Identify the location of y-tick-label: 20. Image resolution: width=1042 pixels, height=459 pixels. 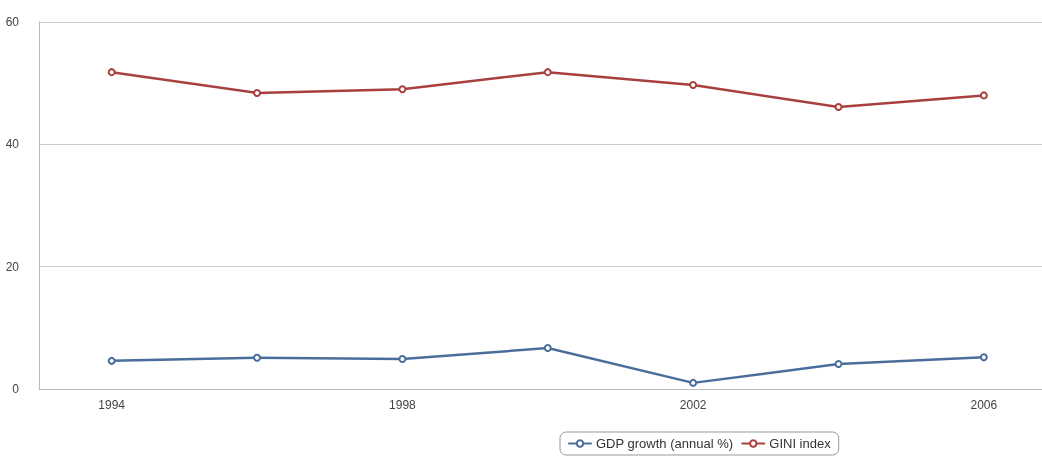
(12, 266).